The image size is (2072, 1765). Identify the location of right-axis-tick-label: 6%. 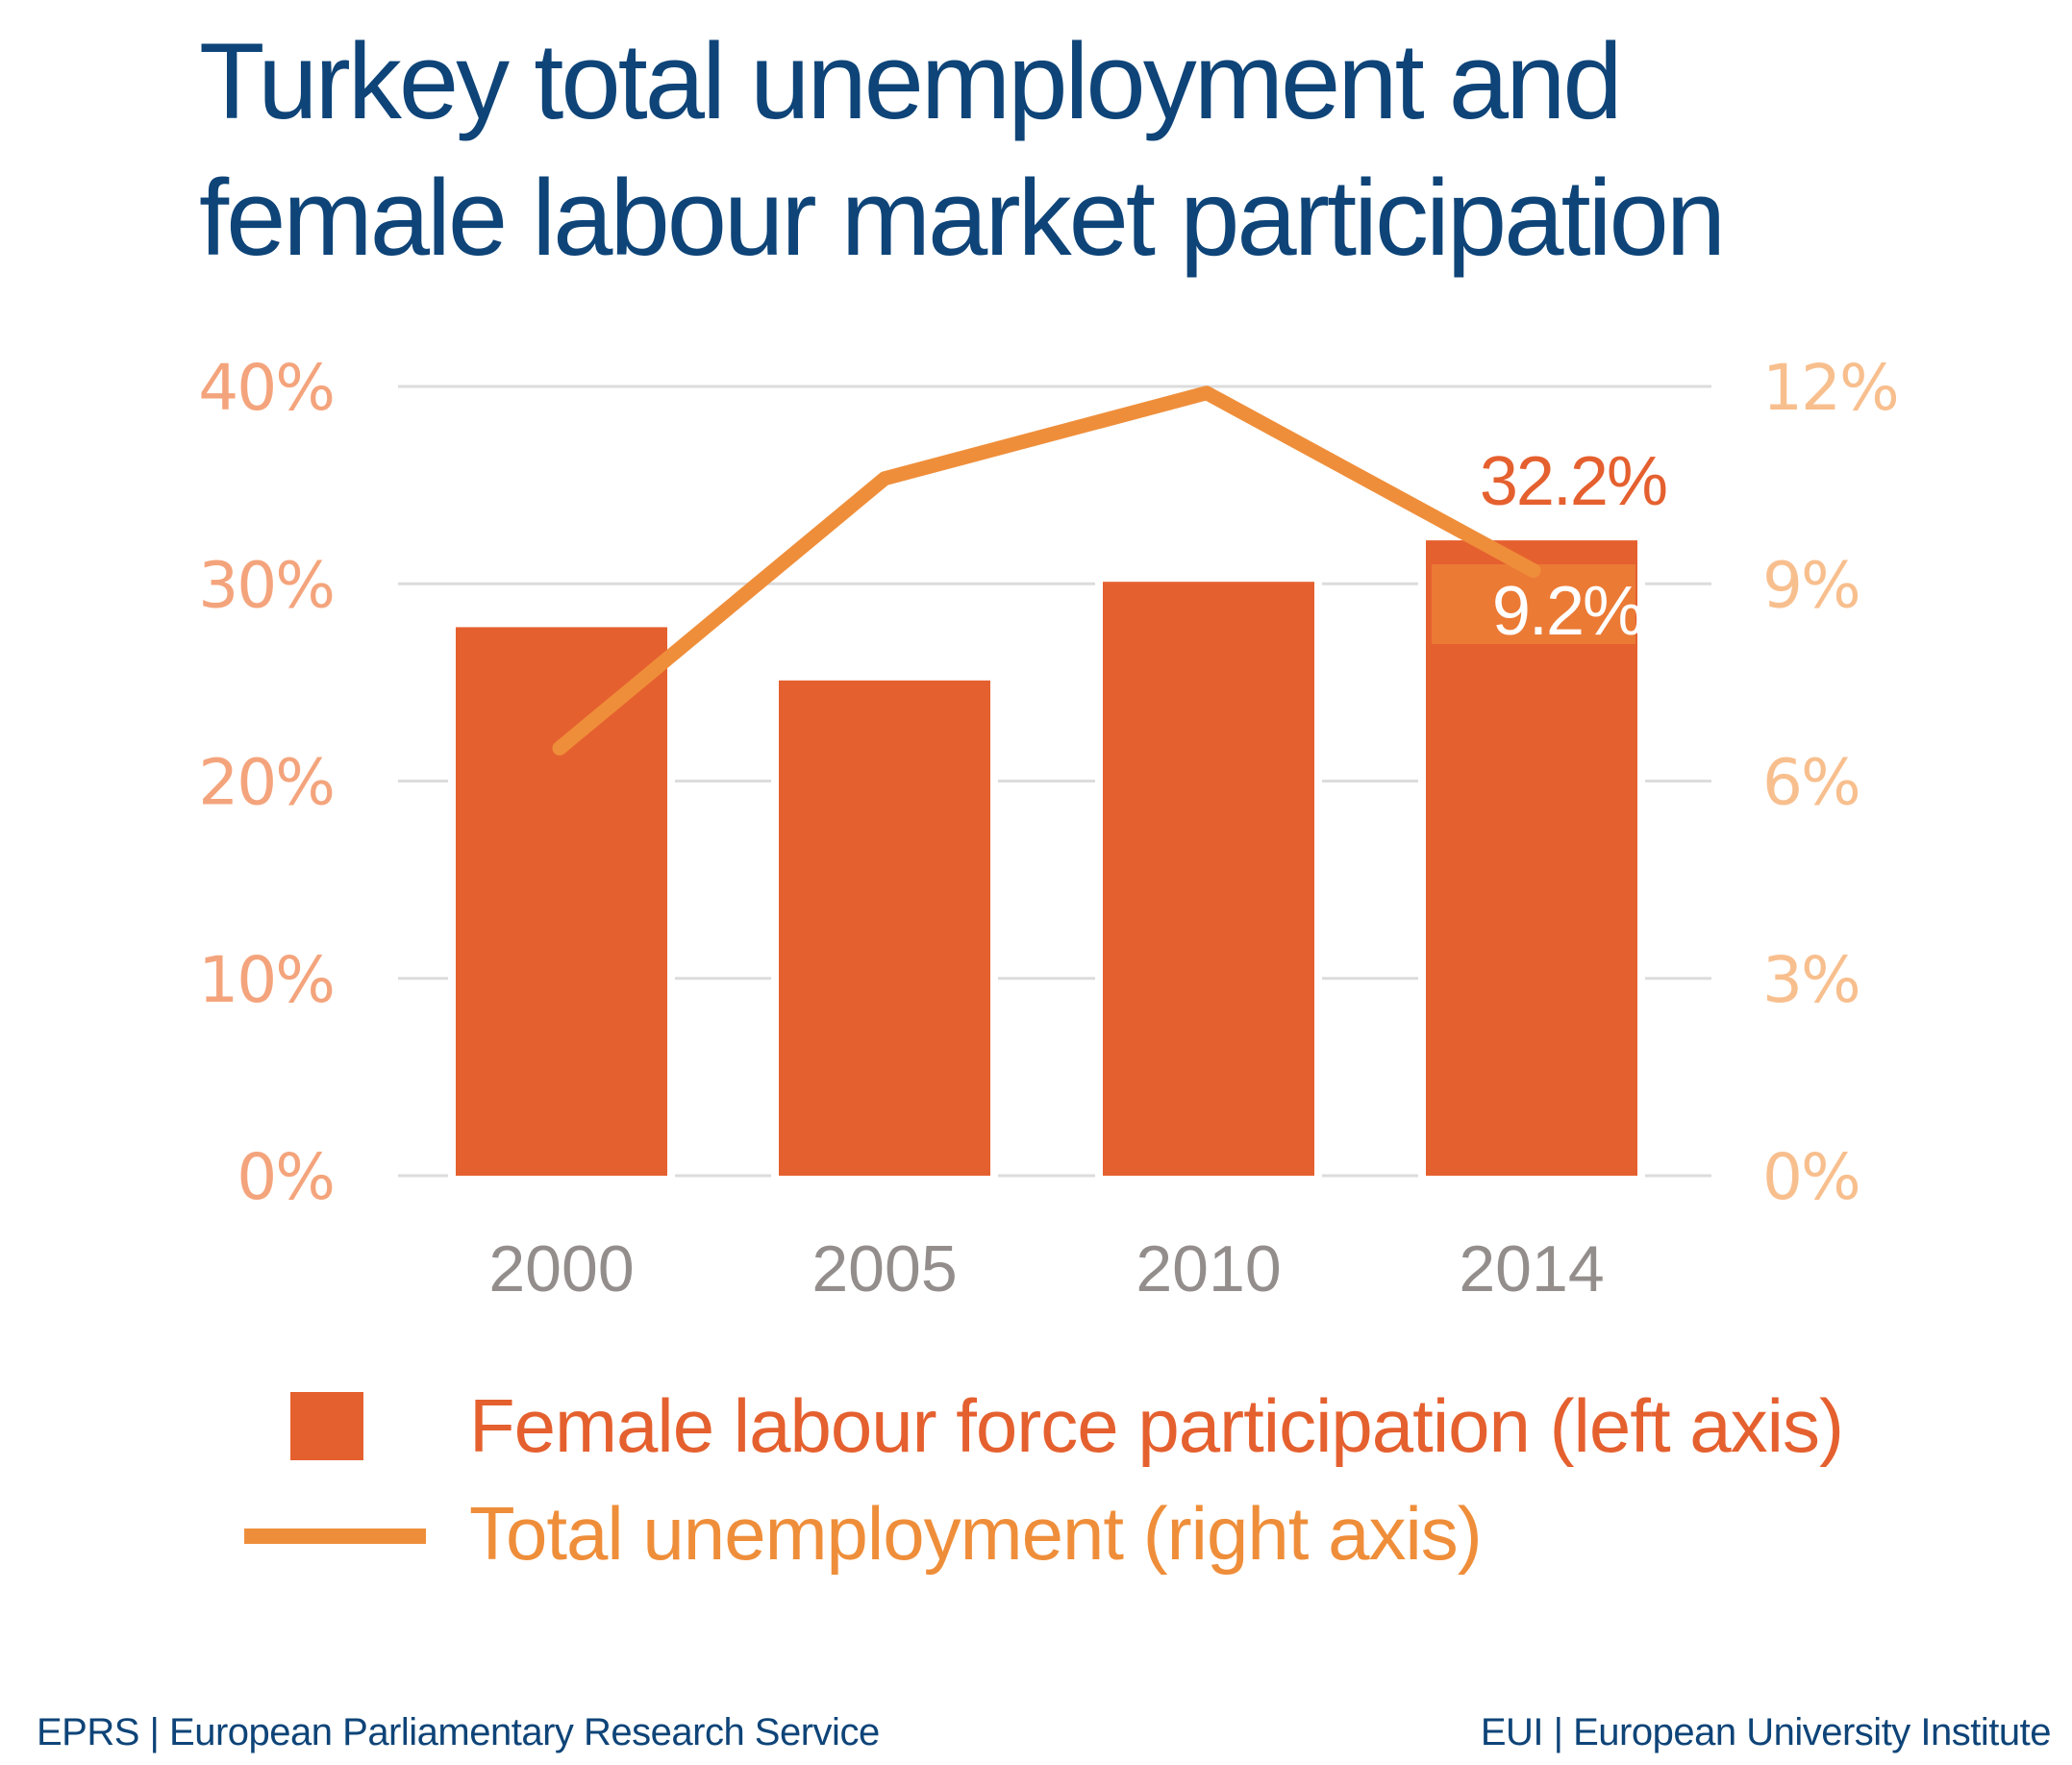
(1811, 783).